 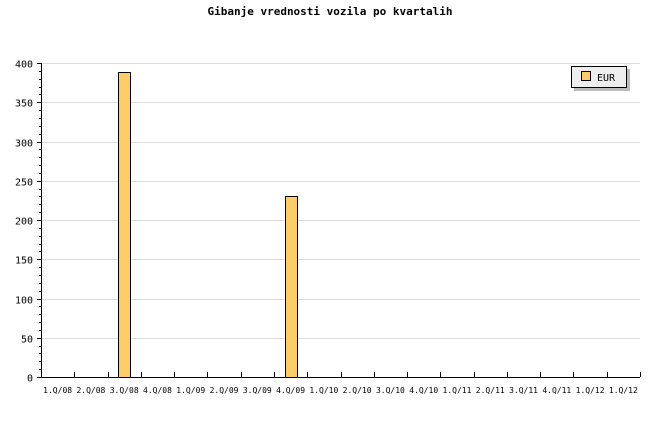 I want to click on x-tick-label: 3.Q/08, so click(x=124, y=390).